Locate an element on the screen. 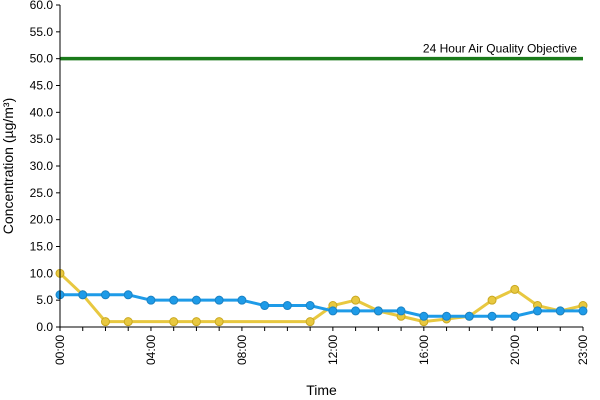 The width and height of the screenshot is (600, 400). x-tick-label: 08:00 is located at coordinates (242, 350).